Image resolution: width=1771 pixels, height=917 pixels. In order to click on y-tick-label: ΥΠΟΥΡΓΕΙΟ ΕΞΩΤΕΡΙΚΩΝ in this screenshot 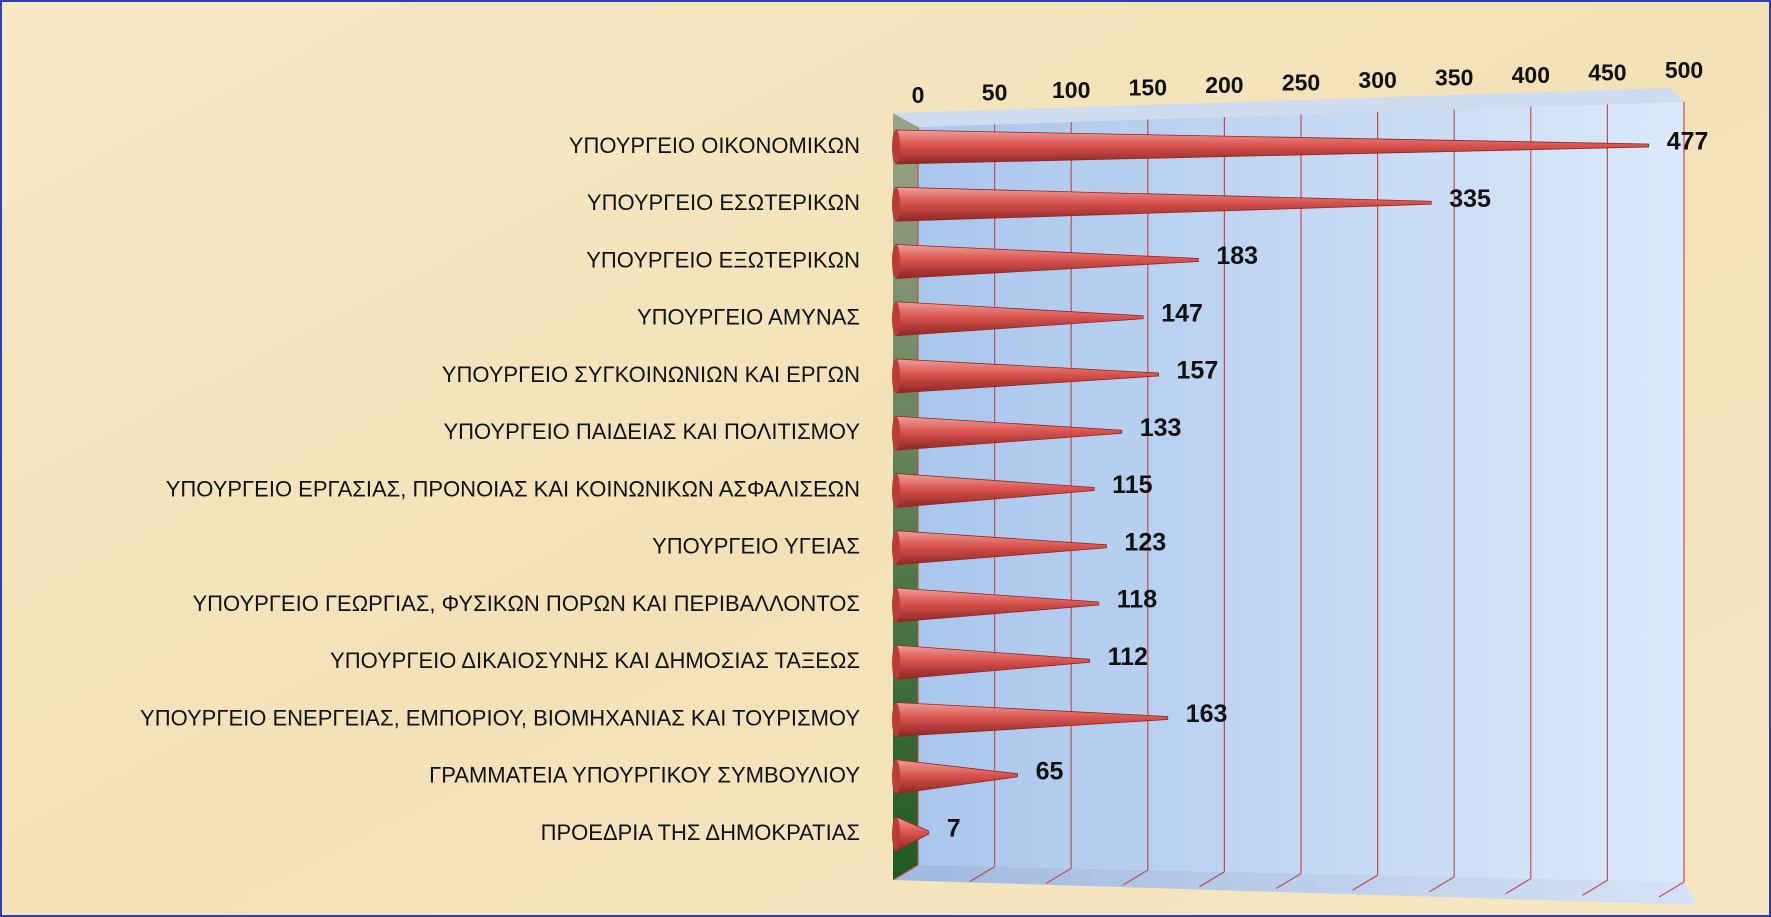, I will do `click(723, 259)`.